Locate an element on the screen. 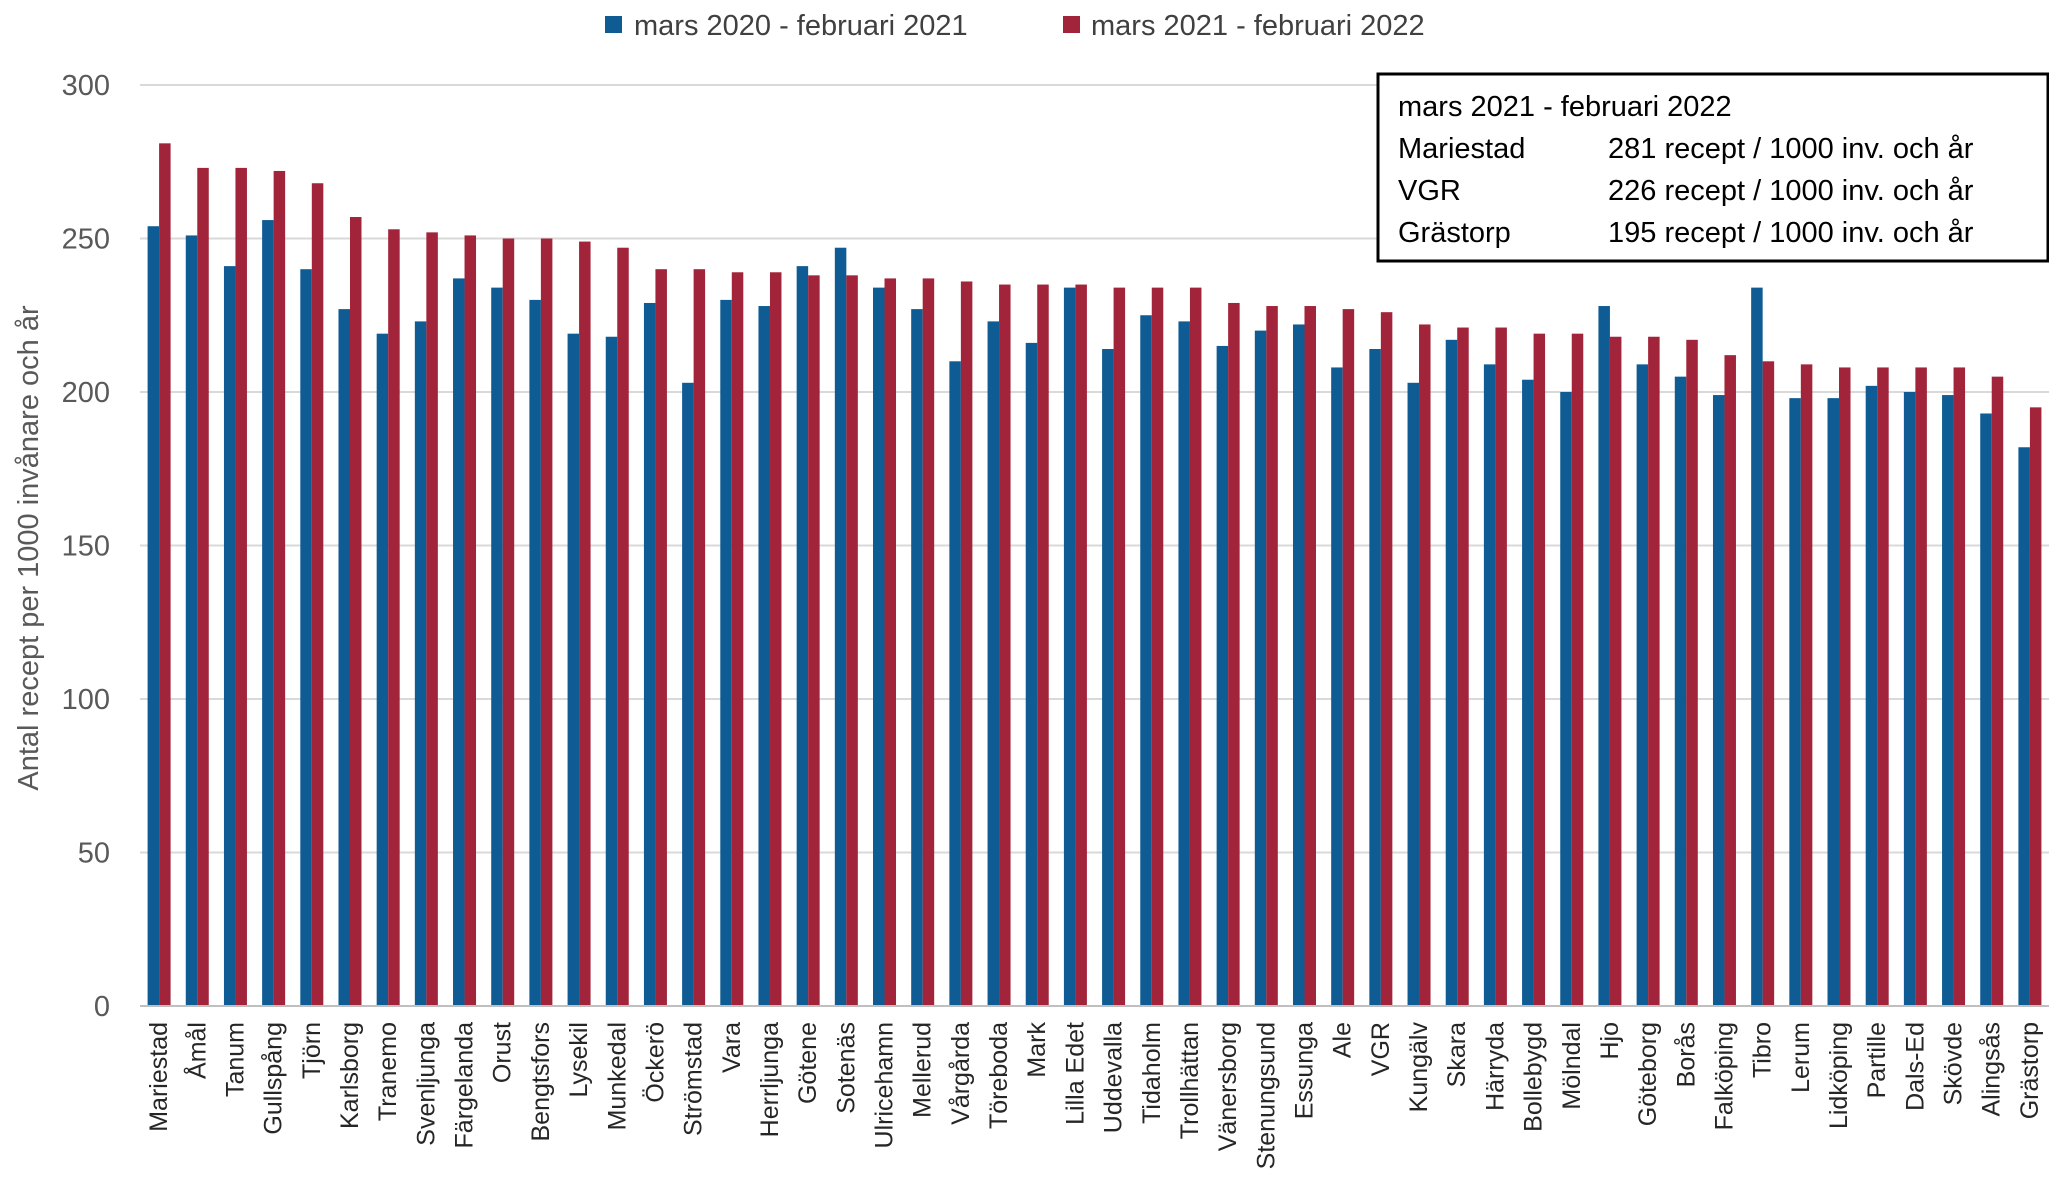 Image resolution: width=2049 pixels, height=1187 pixels. x-tick-label: VGR is located at coordinates (1381, 1049).